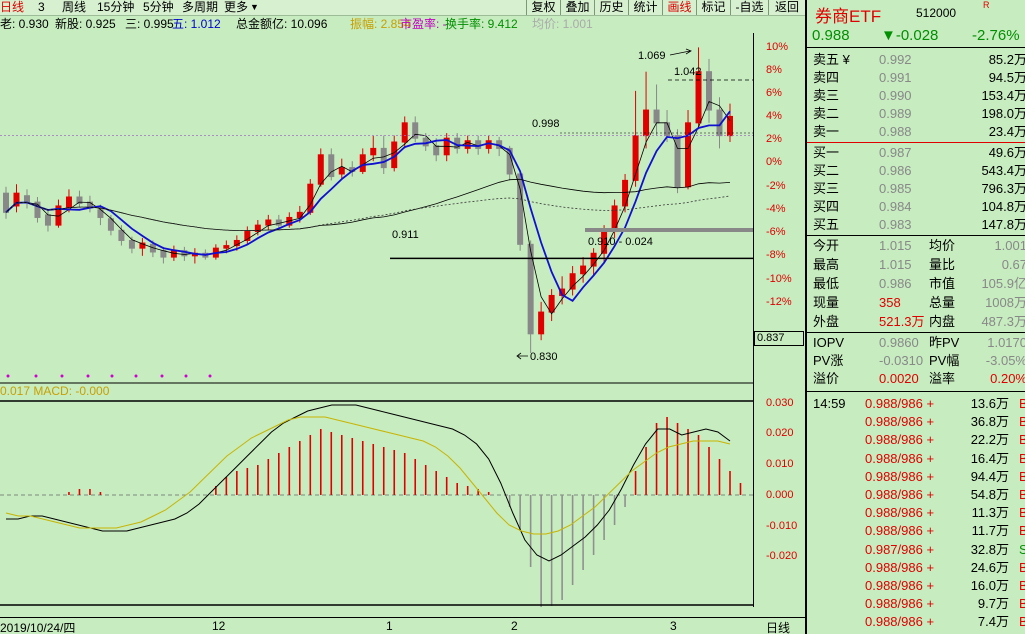 This screenshot has width=1025, height=634. I want to click on y-axis-label: -4%, so click(776, 209).